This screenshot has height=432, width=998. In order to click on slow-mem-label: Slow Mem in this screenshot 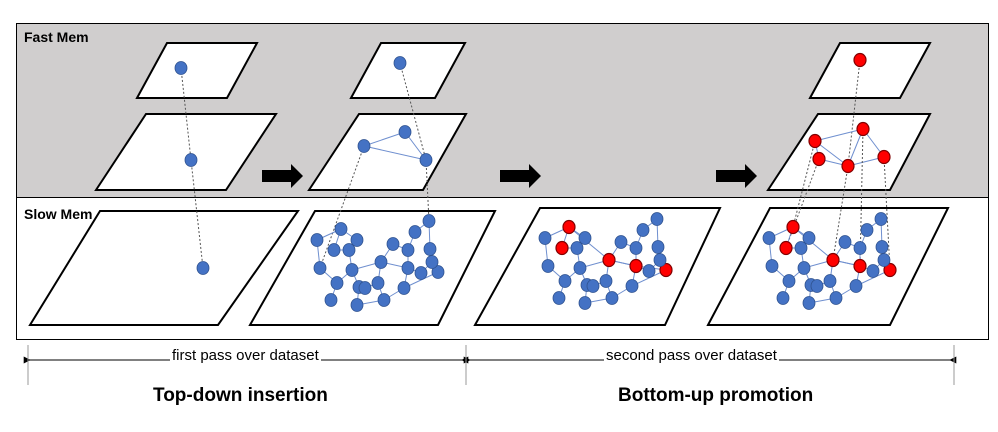, I will do `click(58, 214)`.